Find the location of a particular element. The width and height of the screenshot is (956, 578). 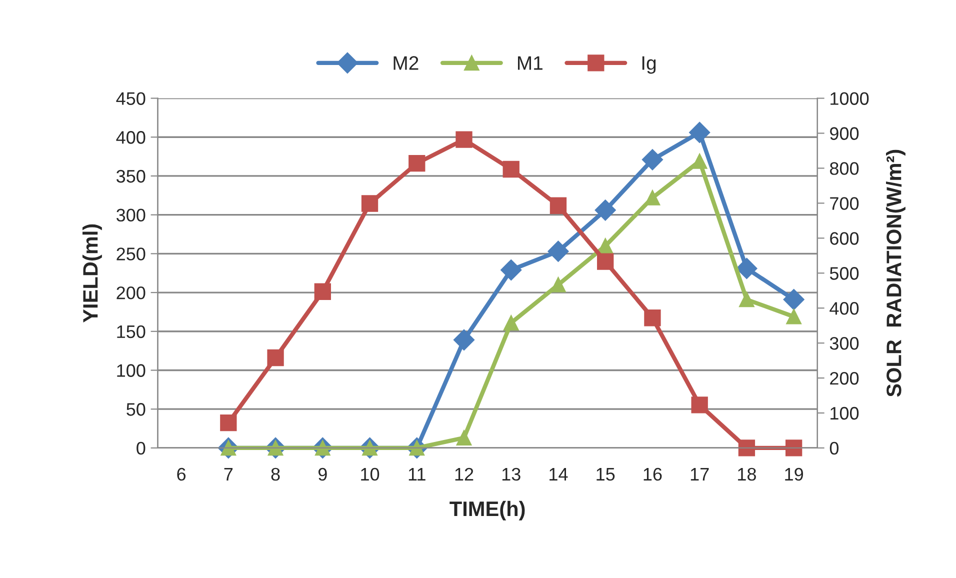

legend-label: M1 is located at coordinates (530, 63).